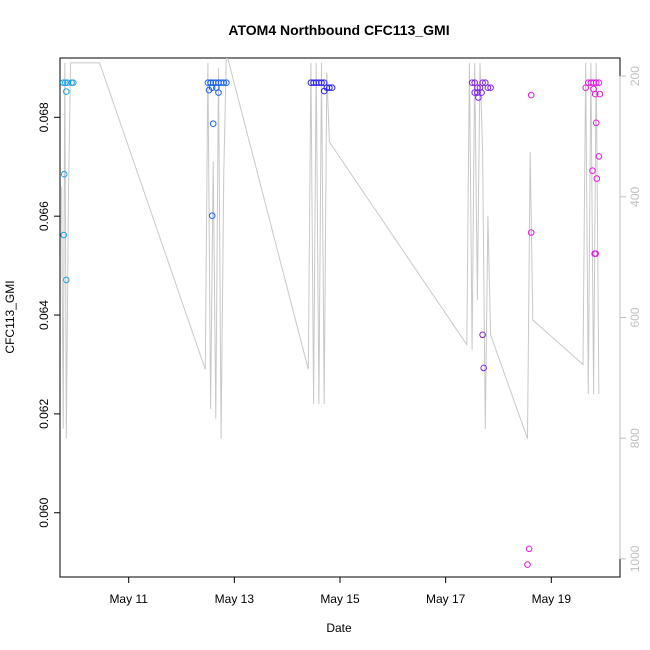 The width and height of the screenshot is (650, 650). I want to click on x-tick-label: May 13, so click(235, 599).